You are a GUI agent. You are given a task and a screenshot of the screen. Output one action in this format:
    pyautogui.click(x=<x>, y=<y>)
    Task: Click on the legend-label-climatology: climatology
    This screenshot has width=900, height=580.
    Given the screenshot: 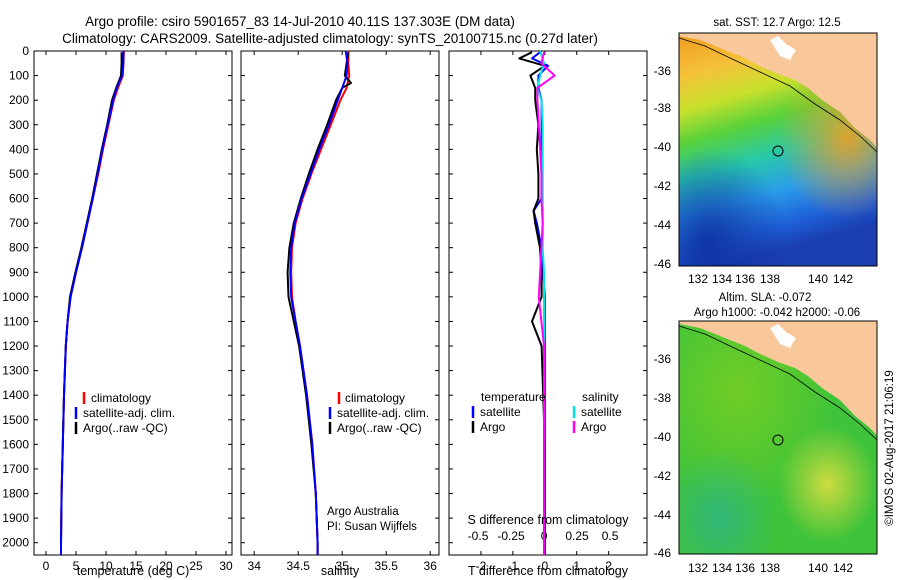 What is the action you would take?
    pyautogui.click(x=375, y=398)
    